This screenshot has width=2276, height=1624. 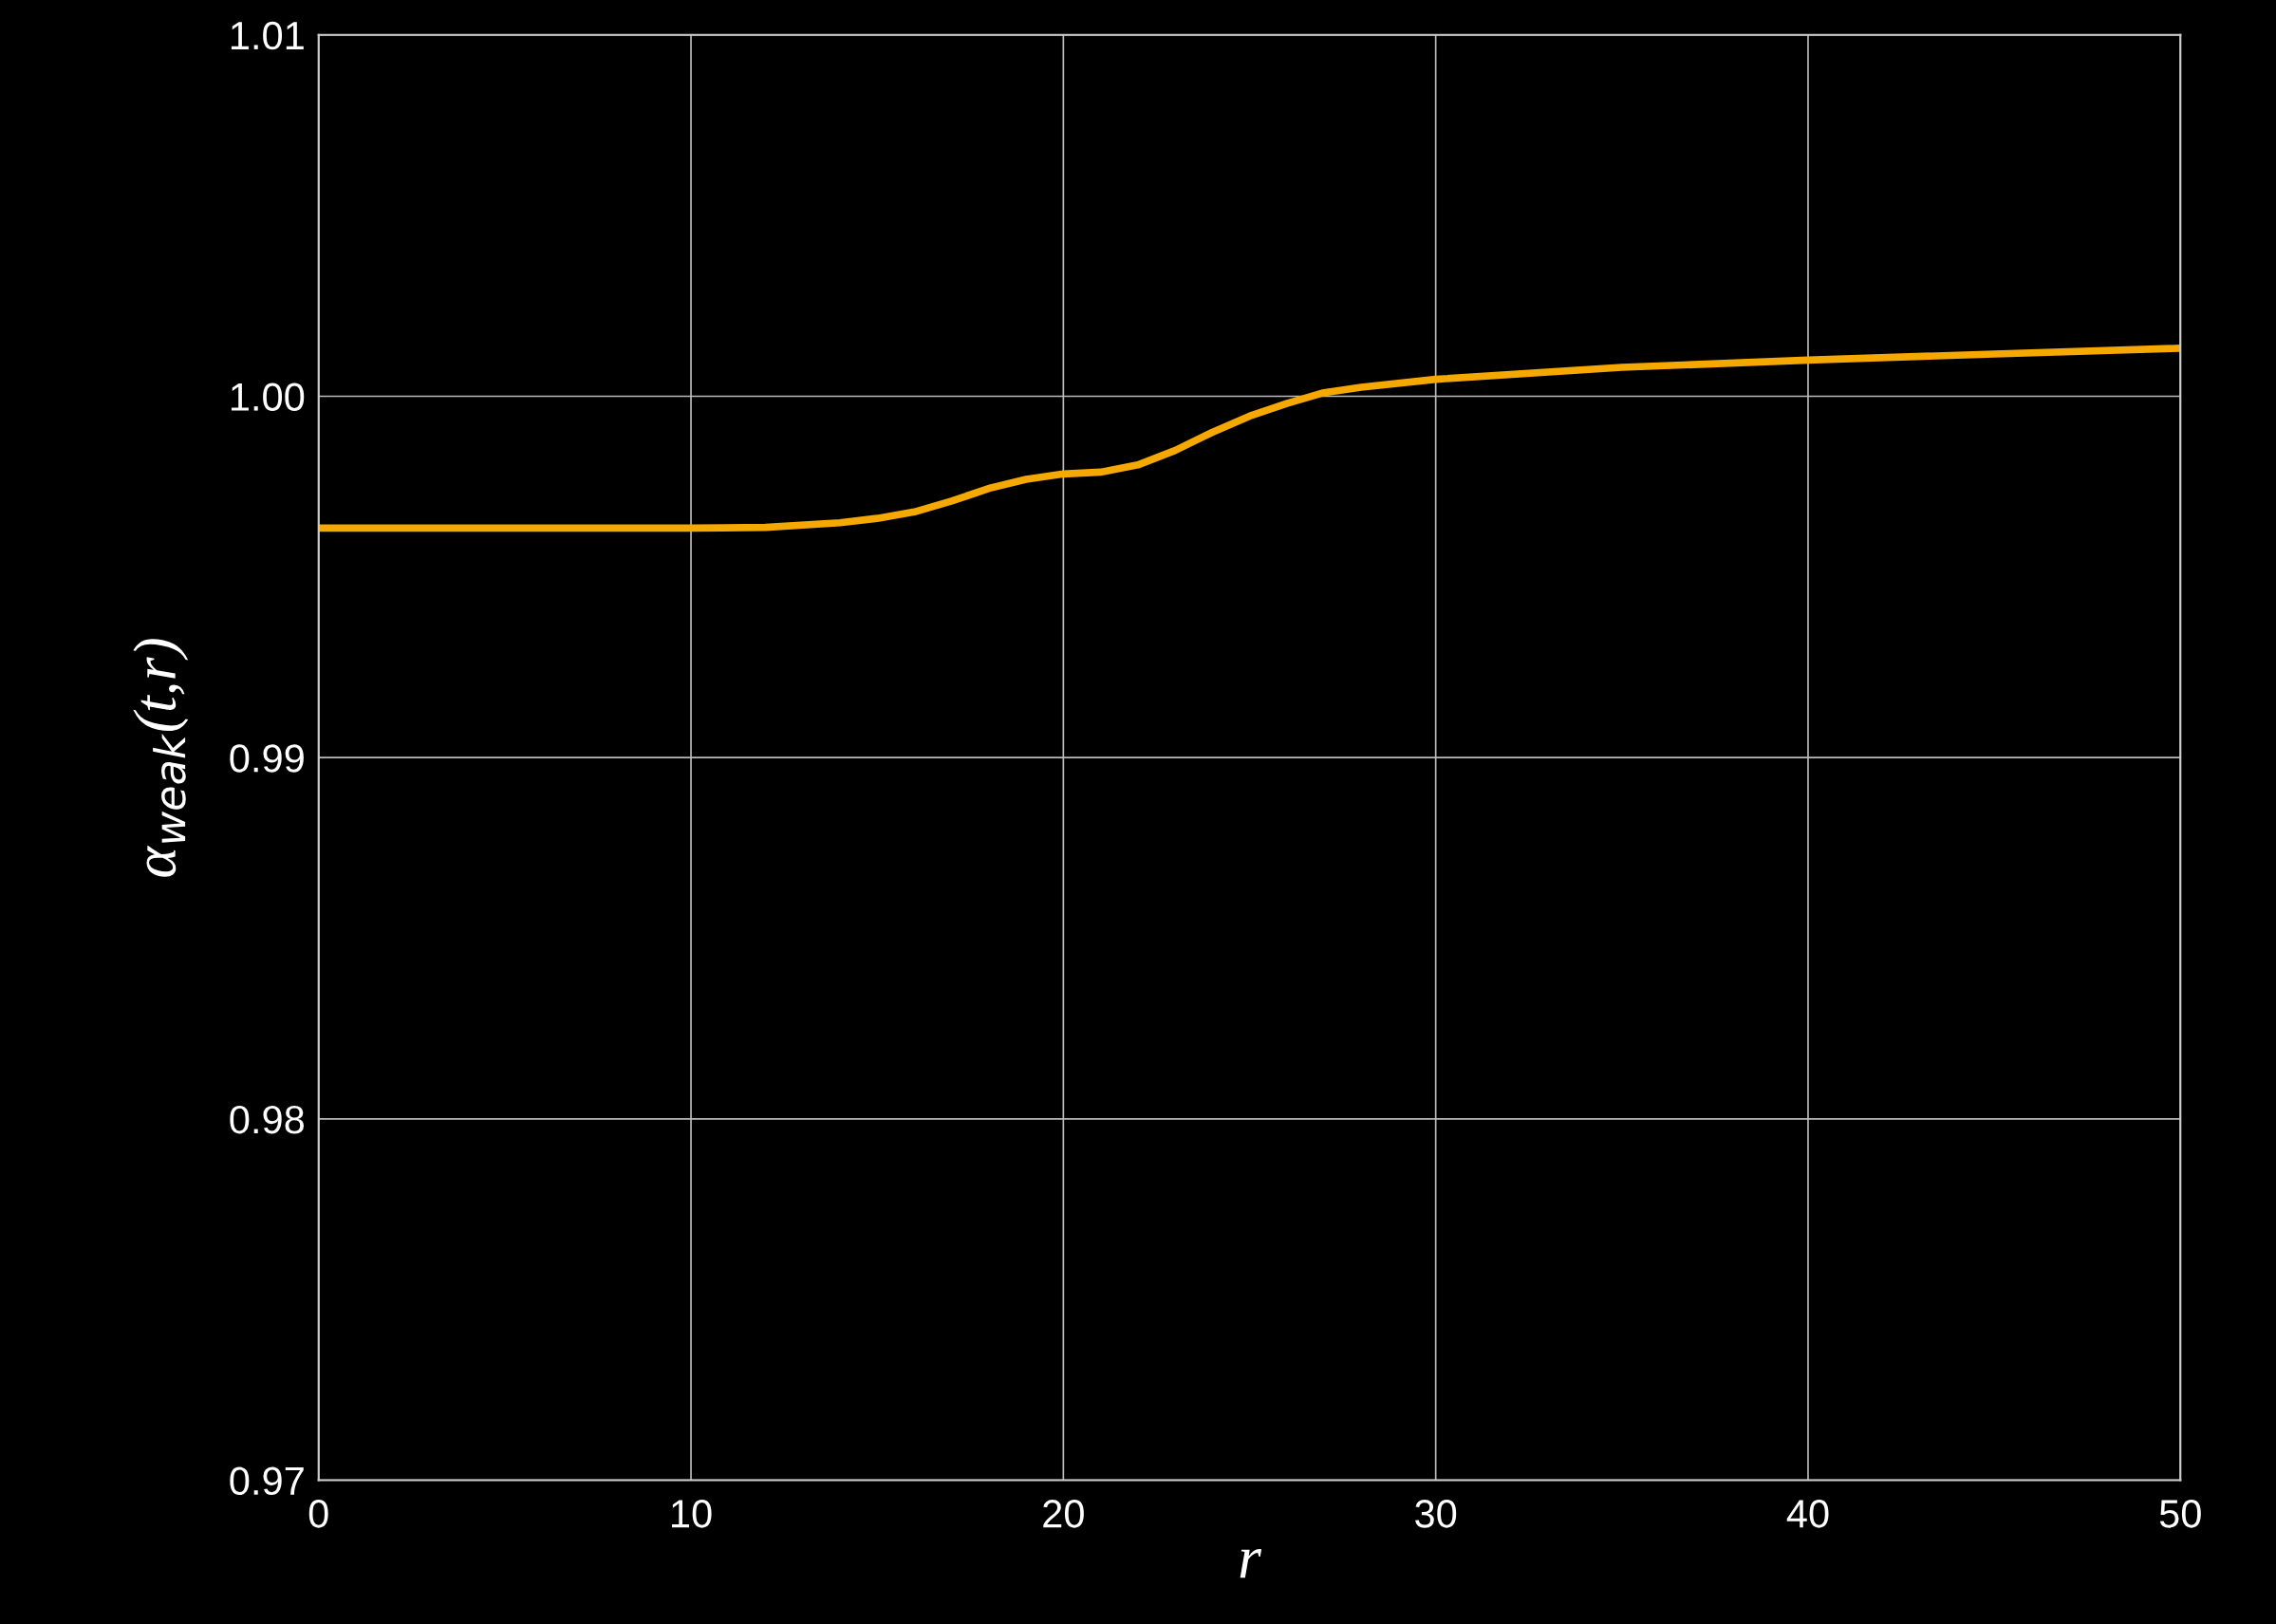 What do you see at coordinates (267, 35) in the screenshot?
I see `y-tick-label: 1.01` at bounding box center [267, 35].